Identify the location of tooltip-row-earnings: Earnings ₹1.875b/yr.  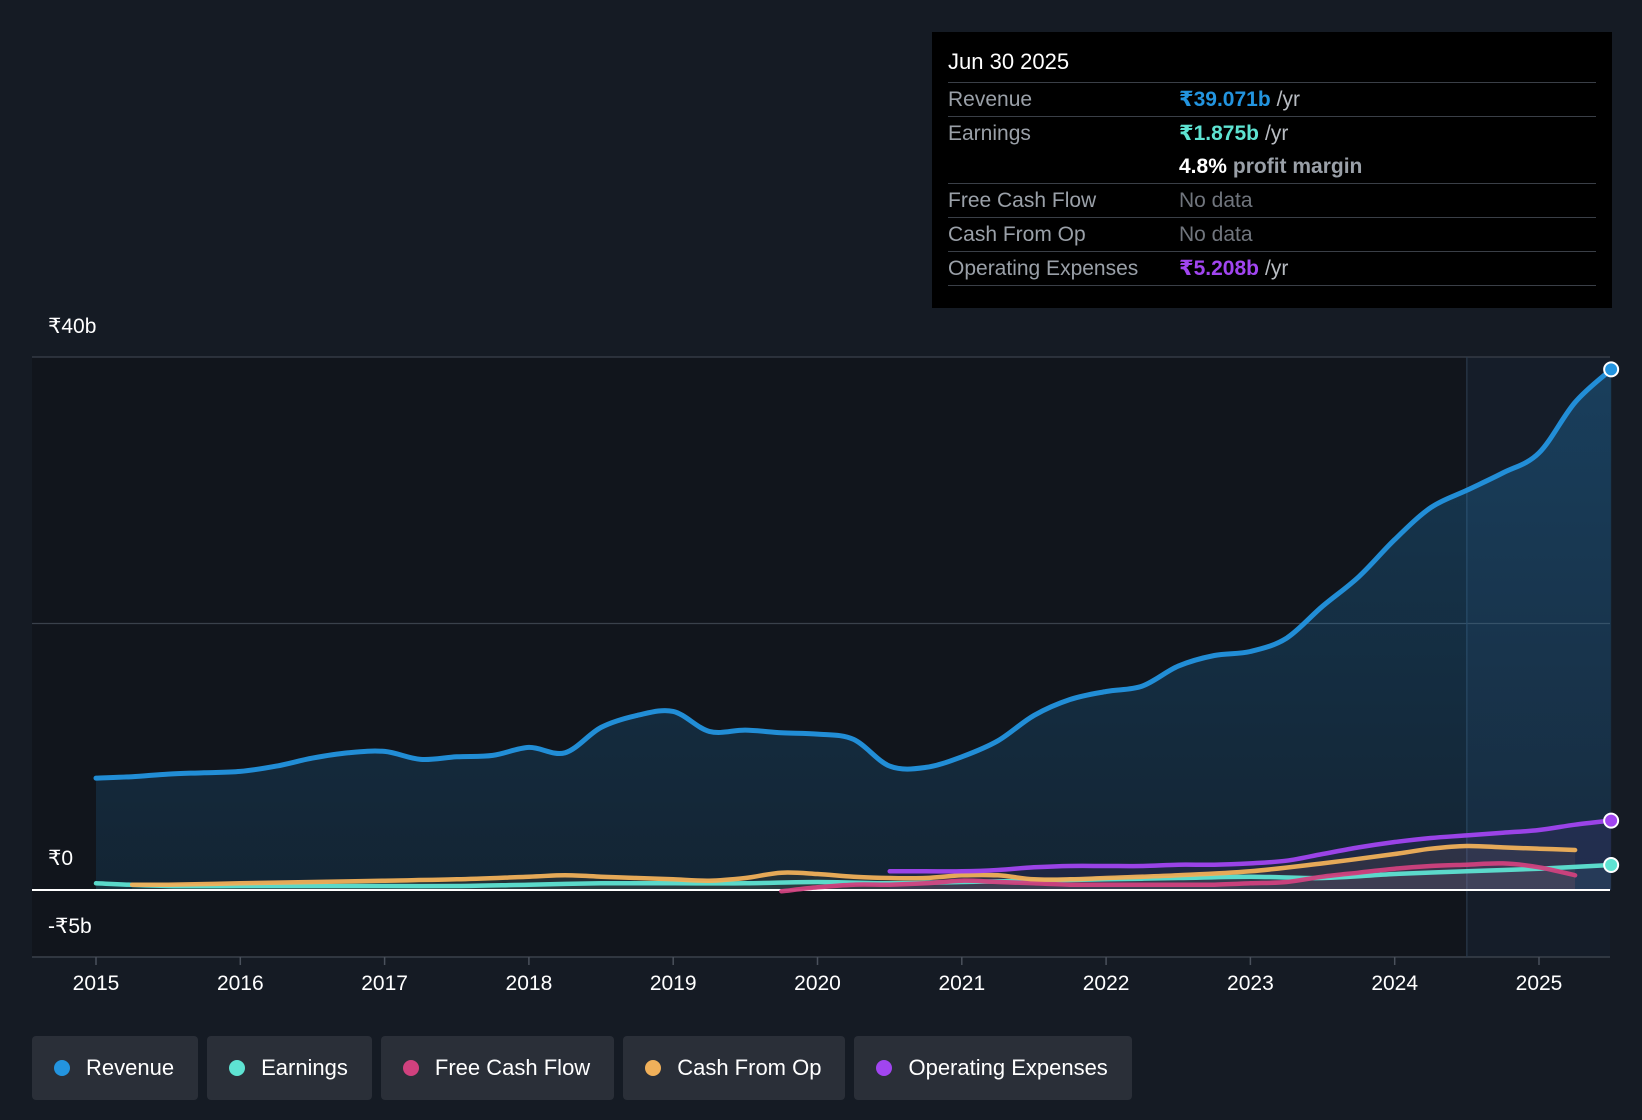
(1272, 133).